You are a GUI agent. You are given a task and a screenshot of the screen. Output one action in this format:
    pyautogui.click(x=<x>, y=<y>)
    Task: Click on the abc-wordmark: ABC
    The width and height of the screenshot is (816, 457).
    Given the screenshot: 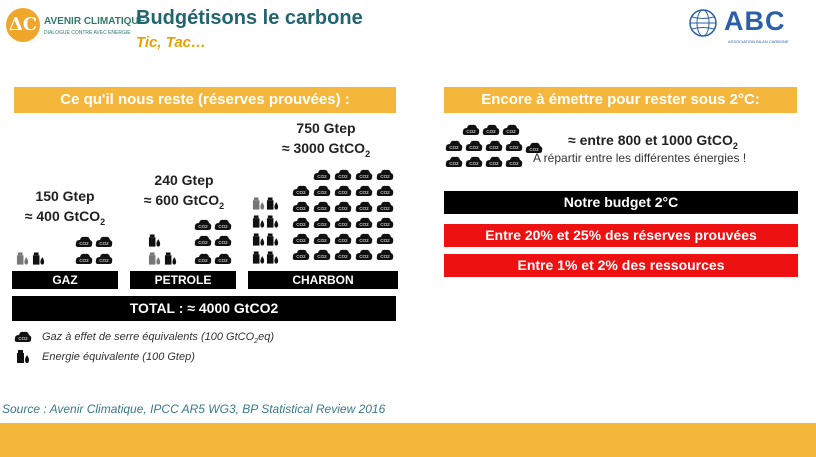 What is the action you would take?
    pyautogui.click(x=755, y=21)
    